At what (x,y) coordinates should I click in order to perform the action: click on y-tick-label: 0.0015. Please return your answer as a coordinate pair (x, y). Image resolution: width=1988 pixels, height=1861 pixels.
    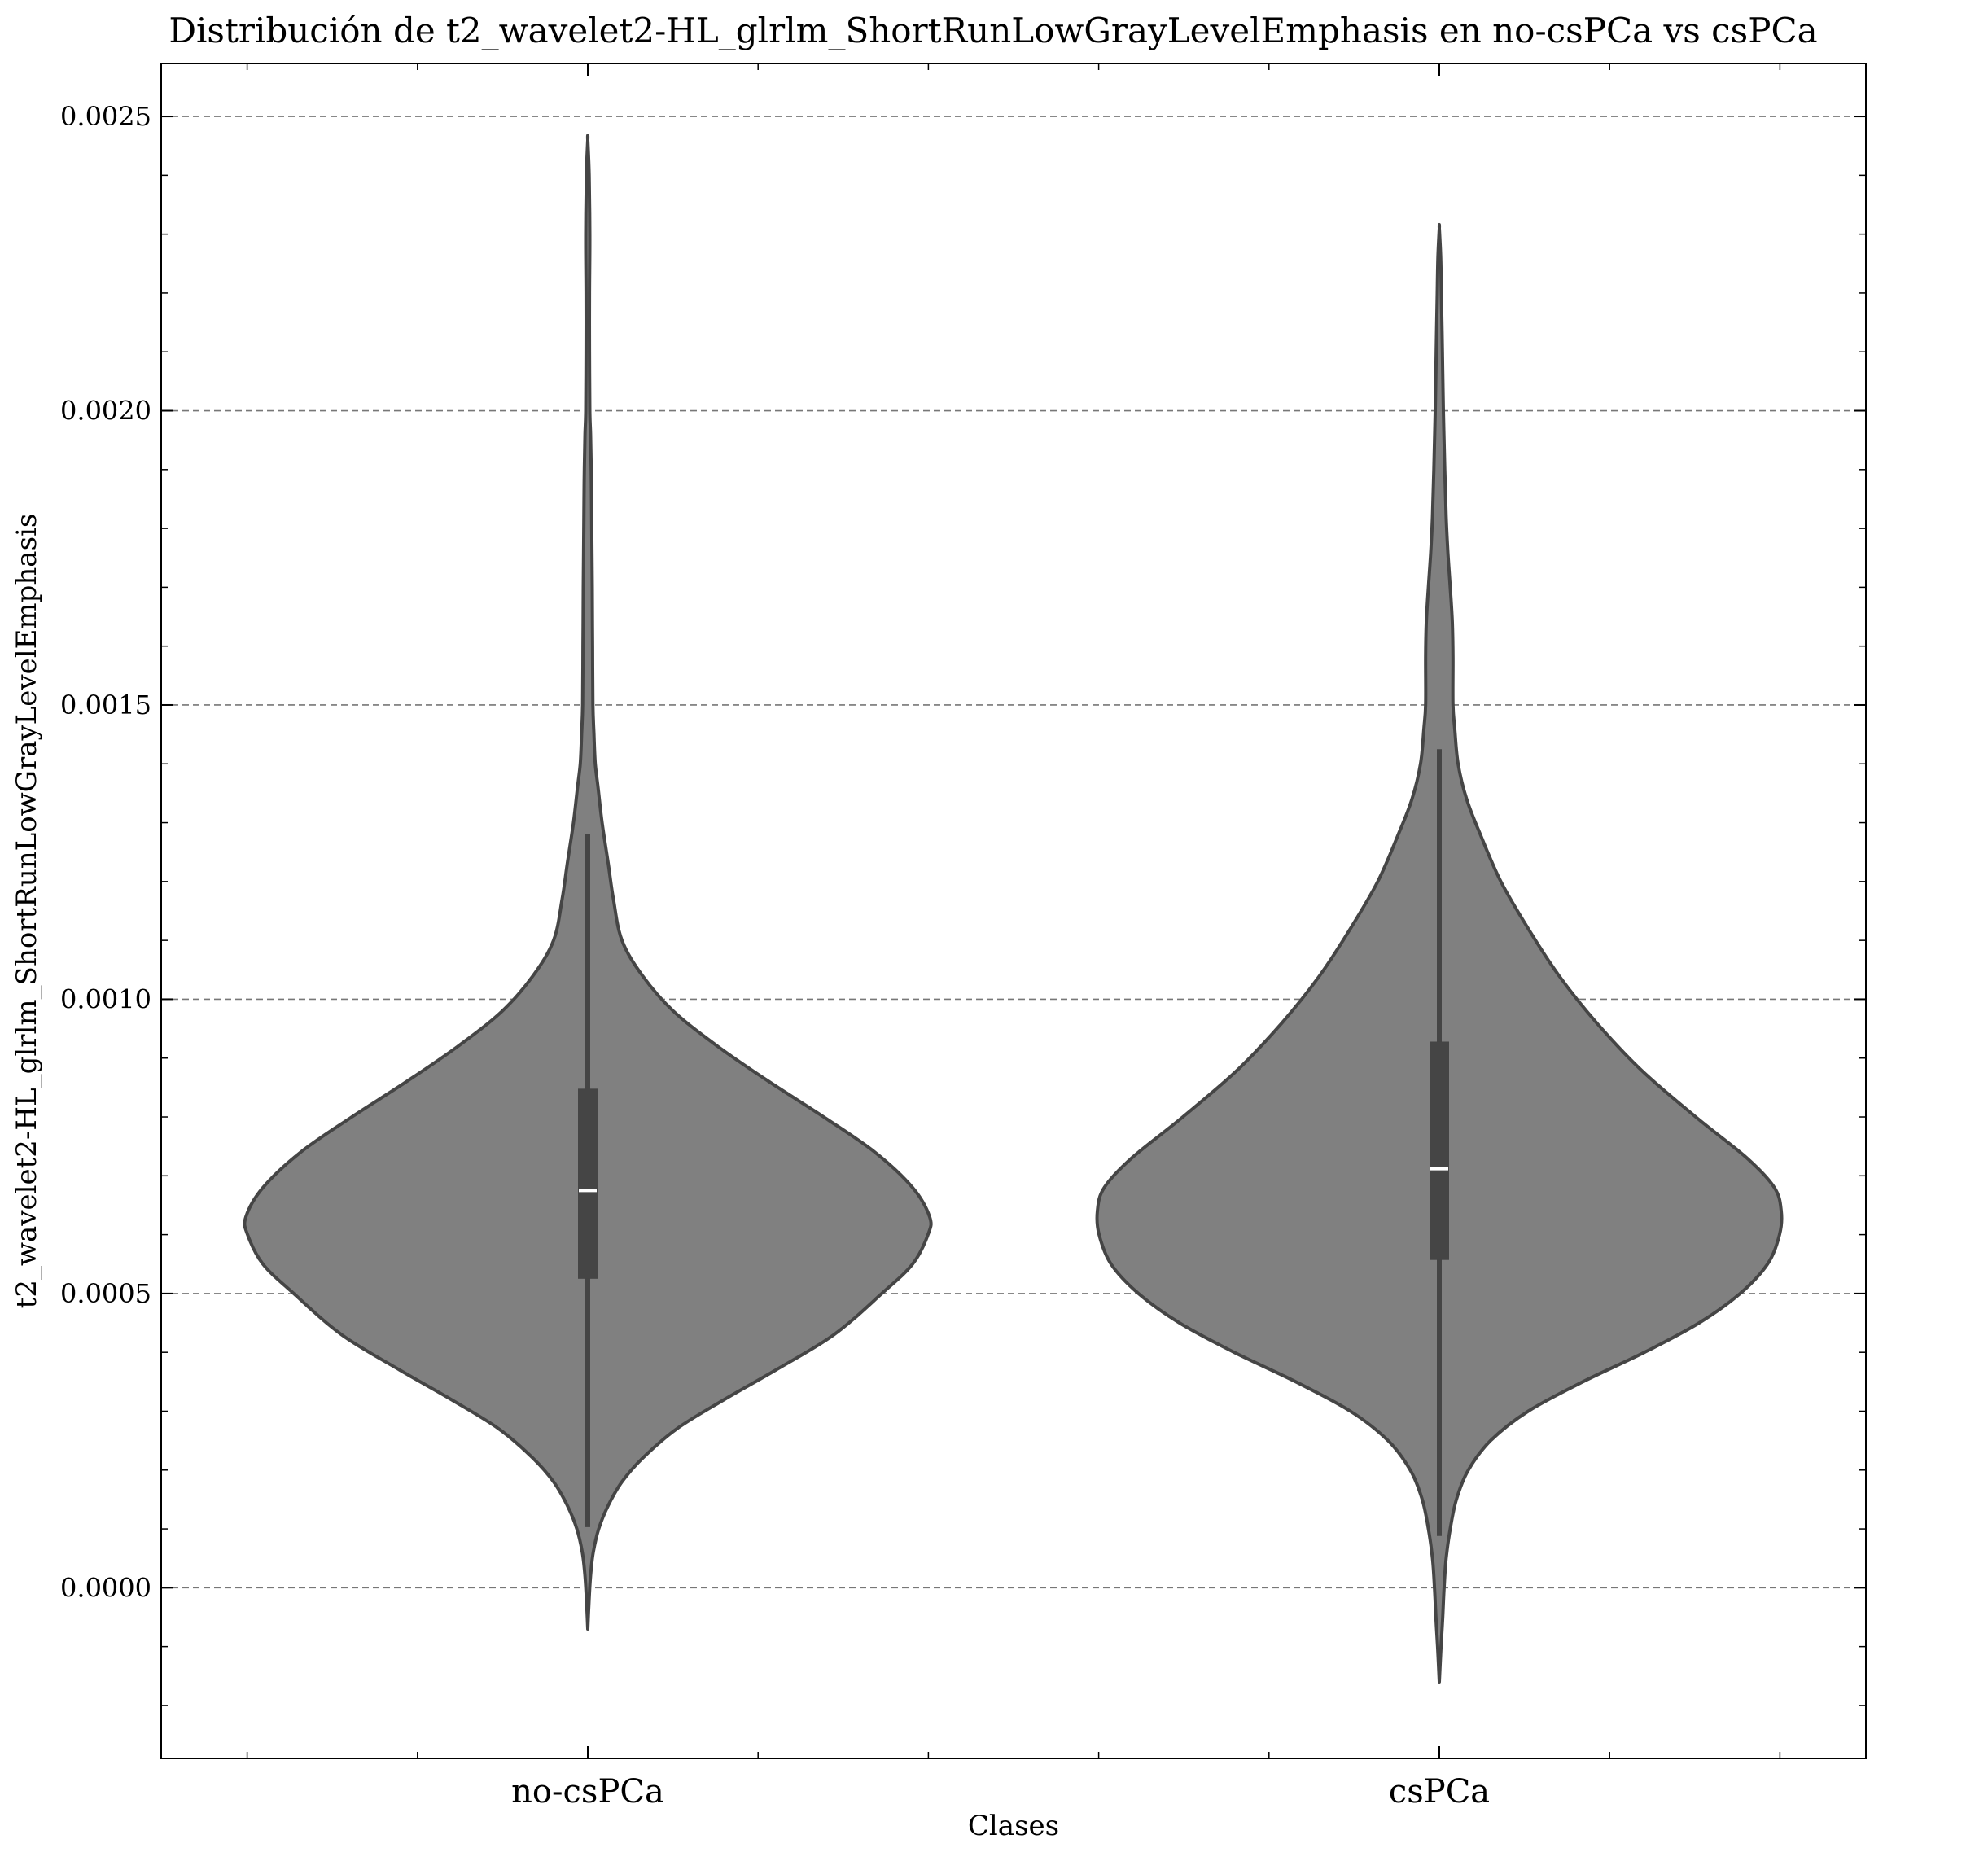
    Looking at the image, I should click on (106, 705).